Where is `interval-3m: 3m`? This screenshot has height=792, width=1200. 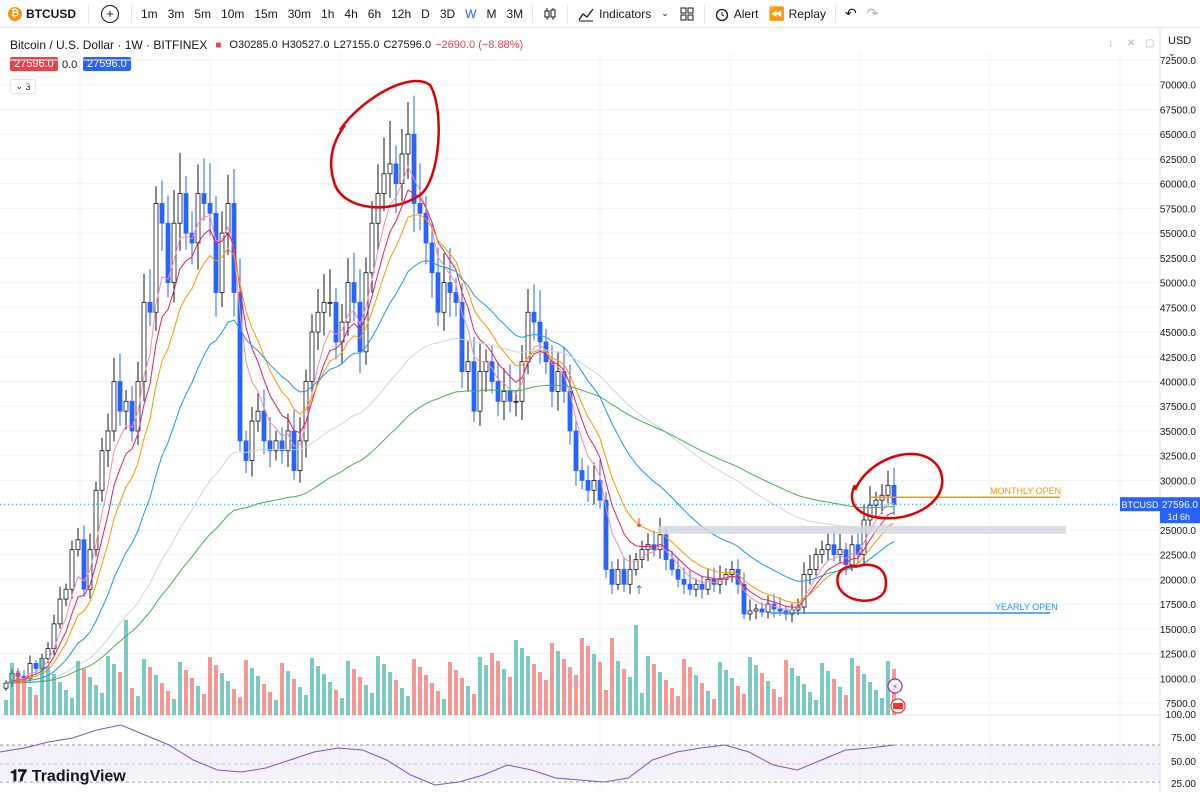
interval-3m: 3m is located at coordinates (176, 13).